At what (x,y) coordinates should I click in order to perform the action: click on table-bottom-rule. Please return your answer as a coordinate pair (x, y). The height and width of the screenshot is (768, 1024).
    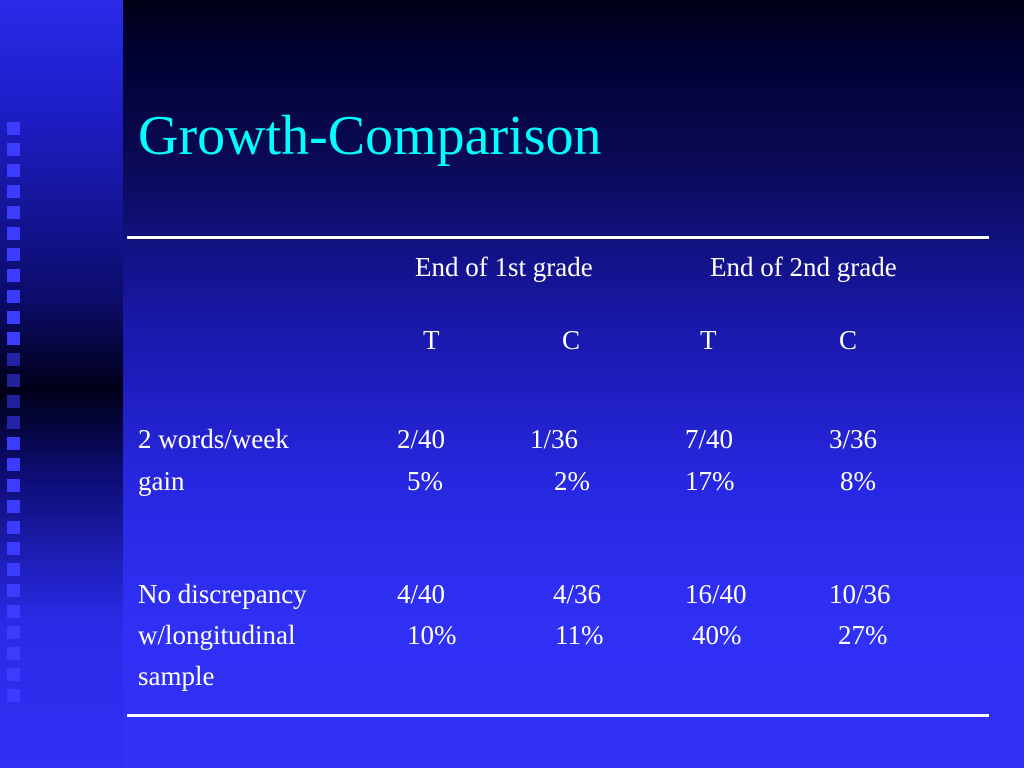
    Looking at the image, I should click on (558, 715).